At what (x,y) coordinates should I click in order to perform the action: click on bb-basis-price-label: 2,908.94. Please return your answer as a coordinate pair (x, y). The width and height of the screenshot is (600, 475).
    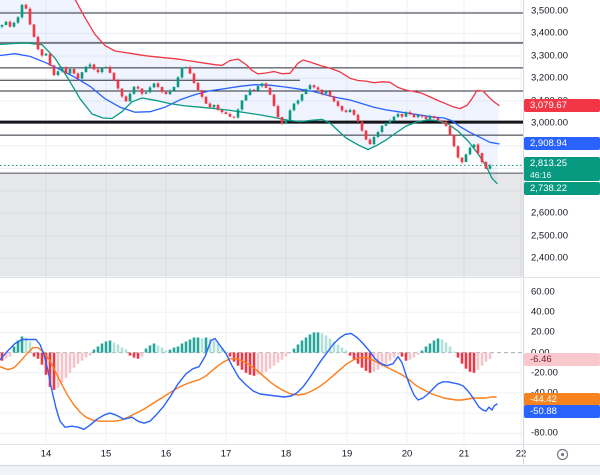
    Looking at the image, I should click on (562, 144).